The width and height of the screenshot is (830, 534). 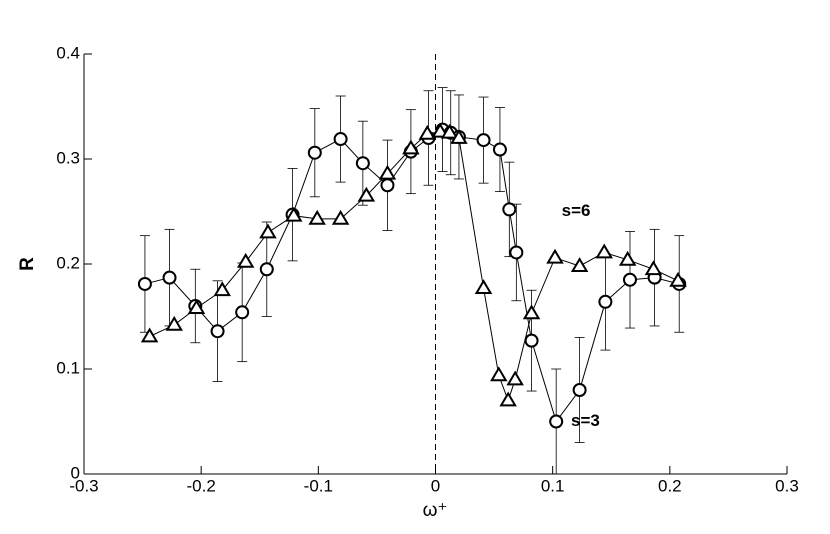 I want to click on x-tick-label: 0.1, so click(x=553, y=485).